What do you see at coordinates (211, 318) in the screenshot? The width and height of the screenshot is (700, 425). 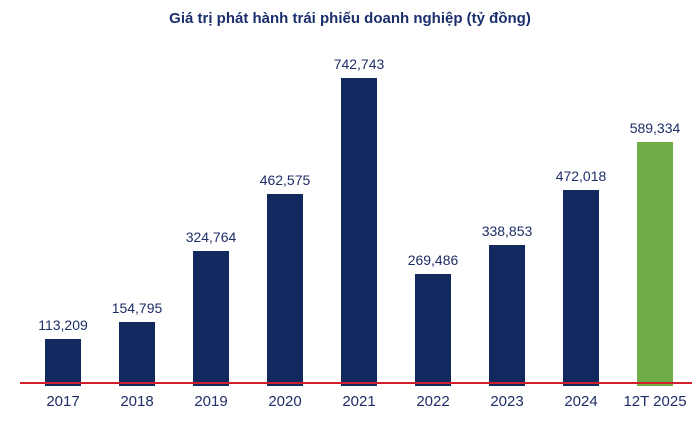 I see `bar-2019` at bounding box center [211, 318].